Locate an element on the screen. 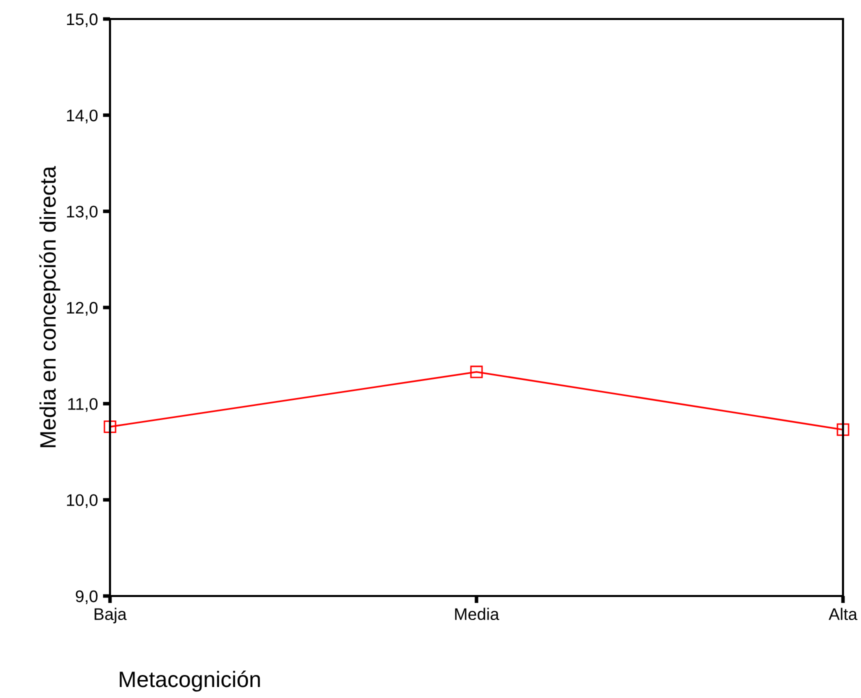  y-tick-label: 11,0 is located at coordinates (83, 405).